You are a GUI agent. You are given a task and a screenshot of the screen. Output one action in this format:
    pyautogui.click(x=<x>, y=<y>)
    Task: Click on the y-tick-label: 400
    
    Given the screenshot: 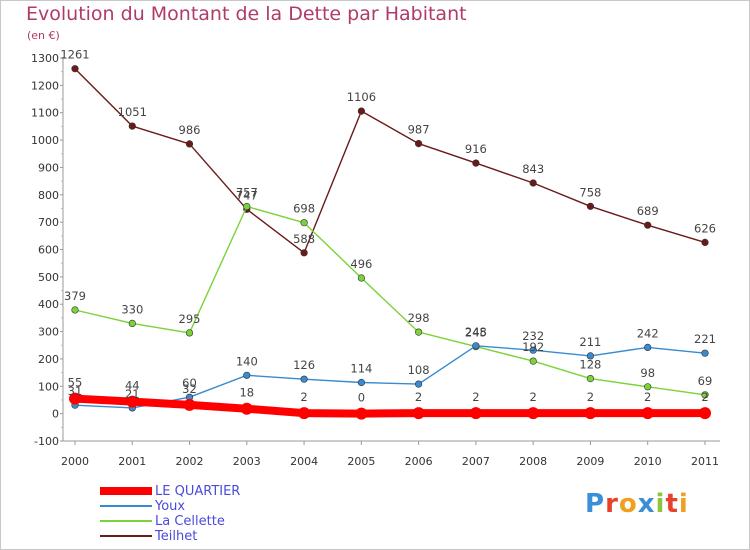 What is the action you would take?
    pyautogui.click(x=48, y=304)
    